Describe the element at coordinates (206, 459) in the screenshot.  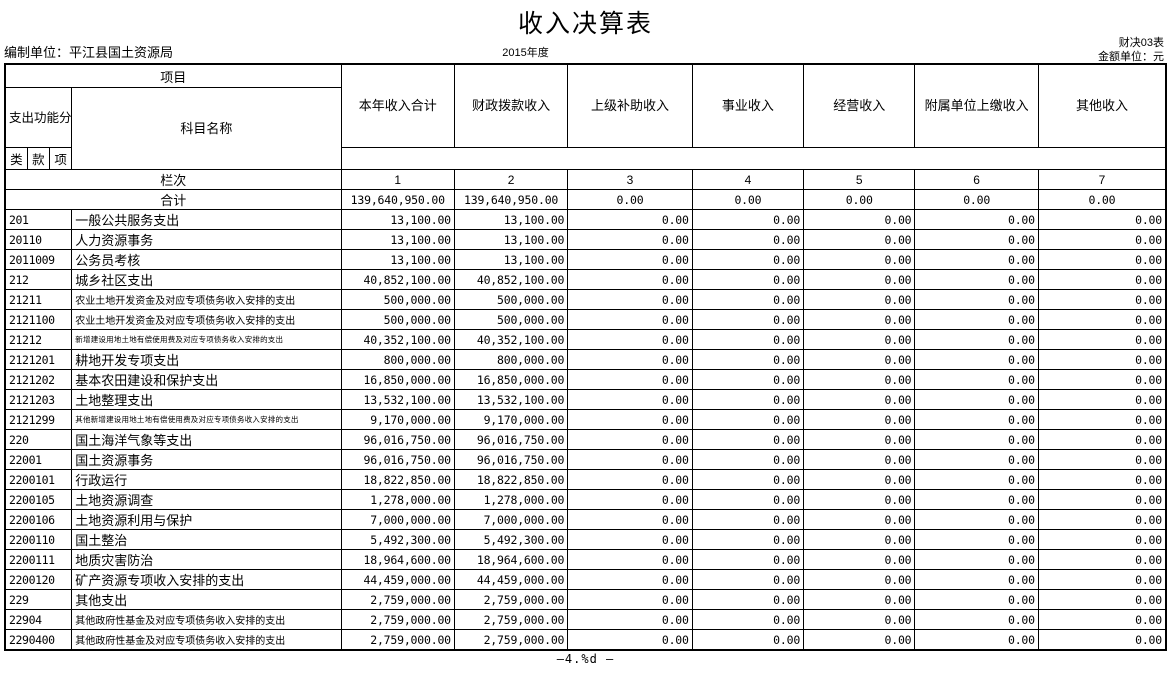
I see `row-subject-name: 国土资源事务` at that location.